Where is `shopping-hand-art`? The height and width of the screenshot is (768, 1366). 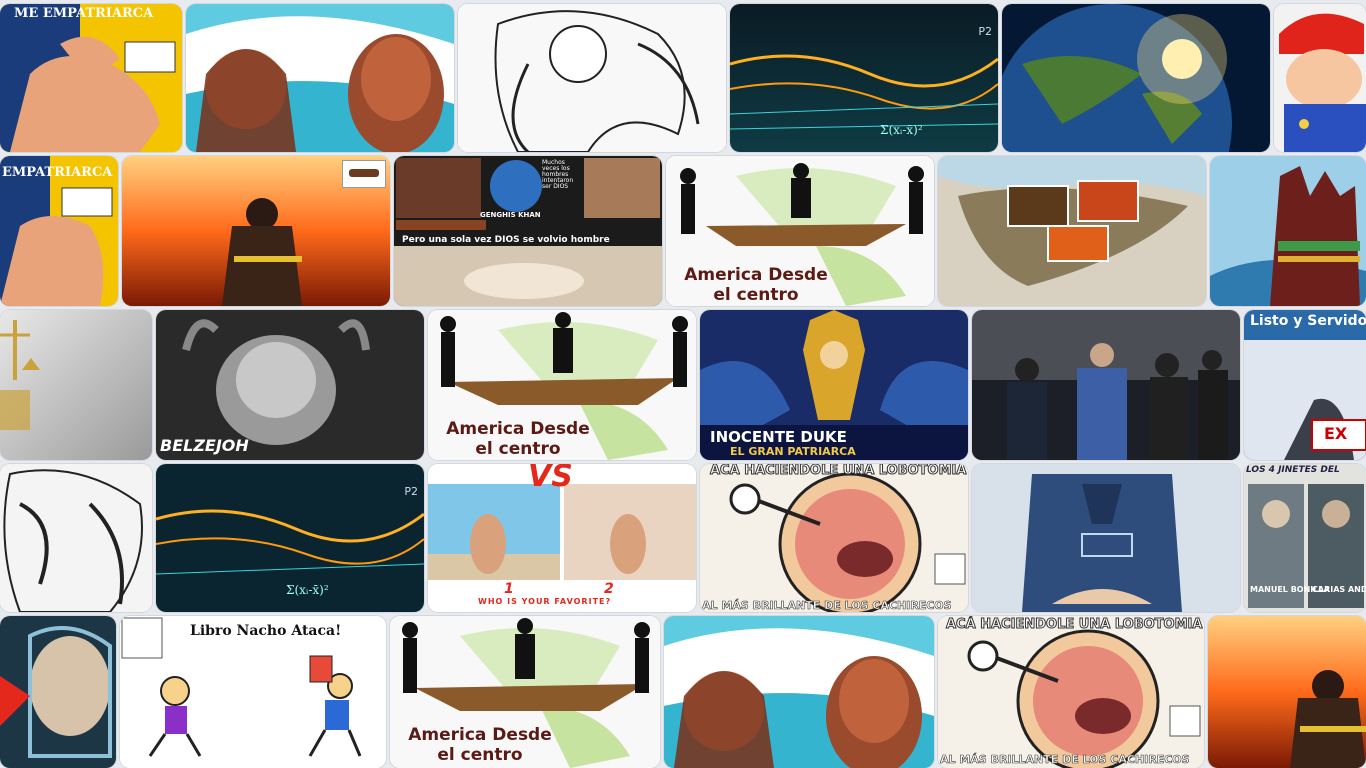
shopping-hand-art is located at coordinates (1106, 538).